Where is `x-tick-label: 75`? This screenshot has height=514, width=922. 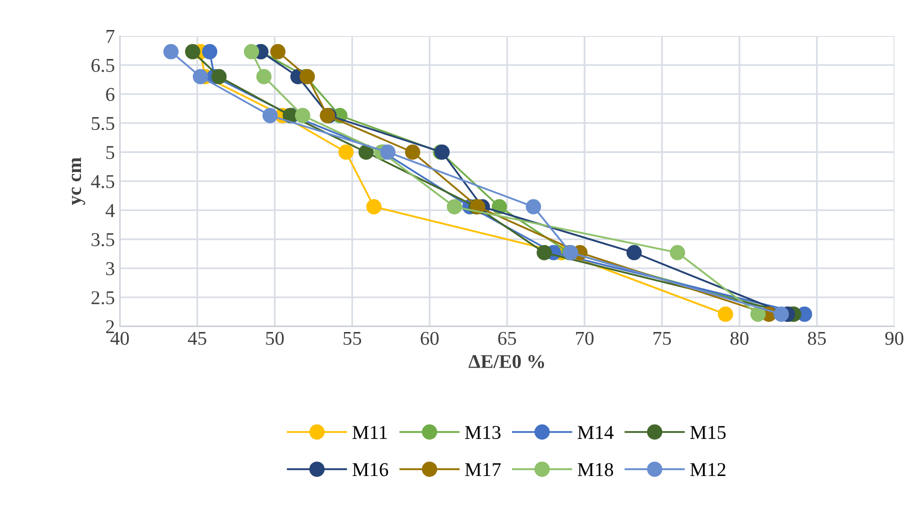
x-tick-label: 75 is located at coordinates (662, 338).